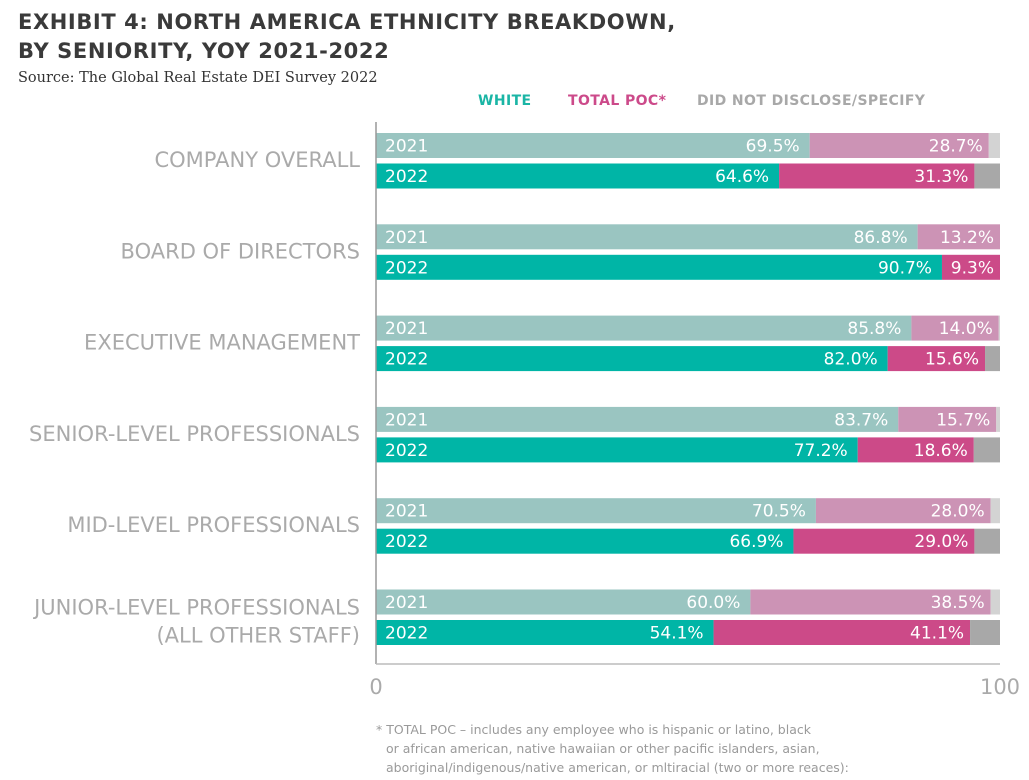  I want to click on value-label-poc-2021: 28.7%, so click(956, 147).